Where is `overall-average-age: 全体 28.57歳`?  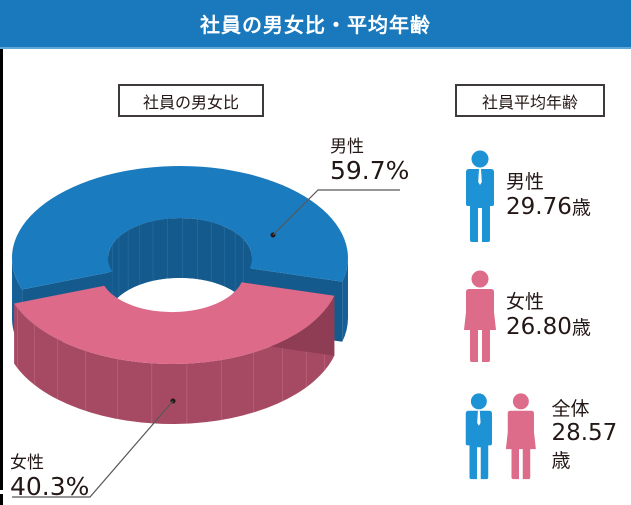
overall-average-age: 全体 28.57歳 is located at coordinates (546, 436).